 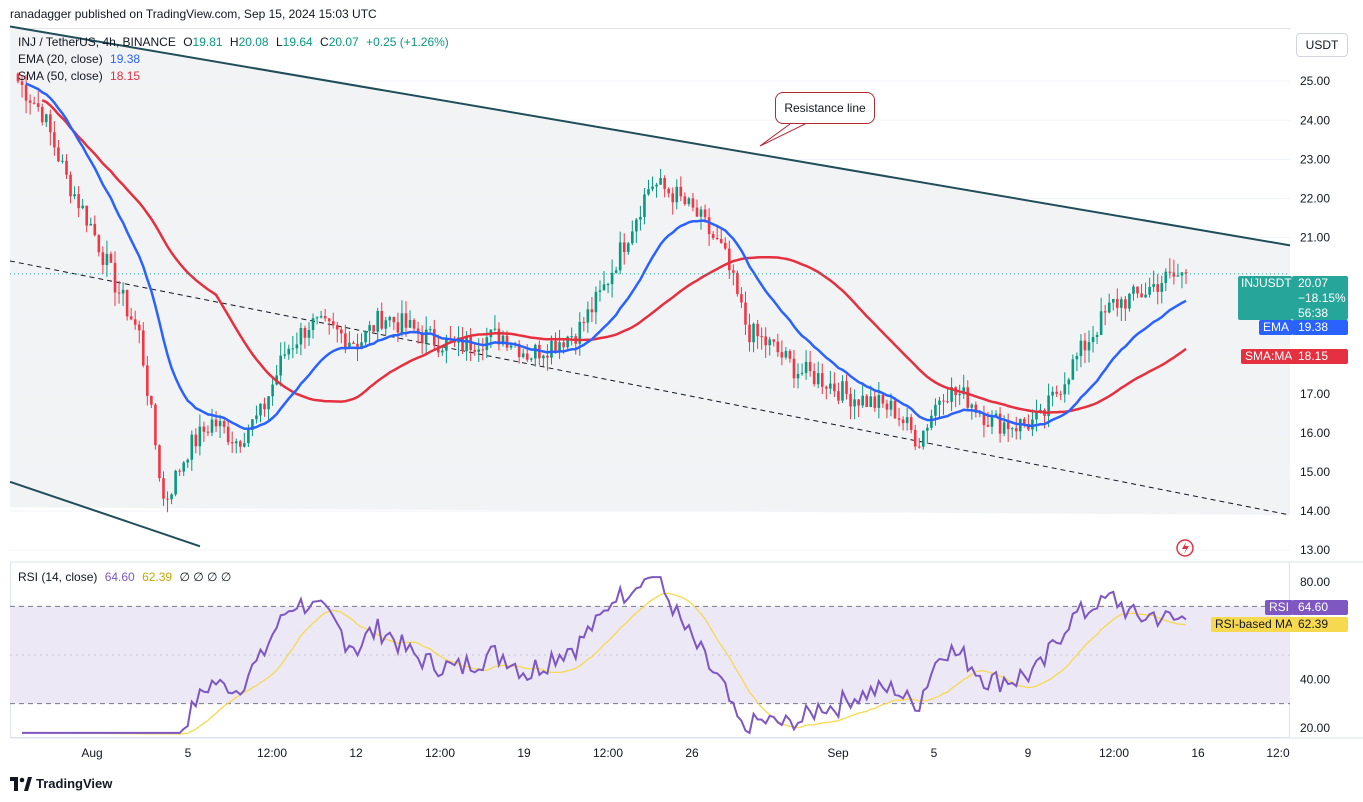 What do you see at coordinates (1315, 472) in the screenshot?
I see `price-tick-label: 15.00` at bounding box center [1315, 472].